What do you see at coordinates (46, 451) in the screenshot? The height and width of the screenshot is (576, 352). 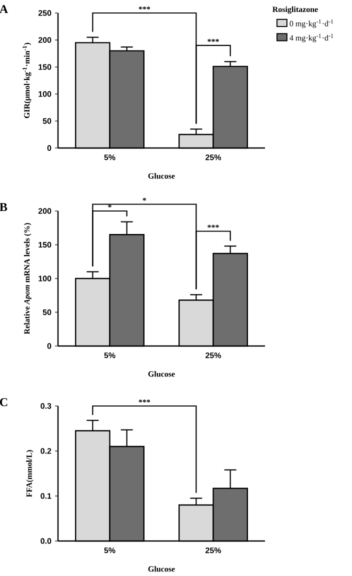 I see `y-tick-label: 0.2` at bounding box center [46, 451].